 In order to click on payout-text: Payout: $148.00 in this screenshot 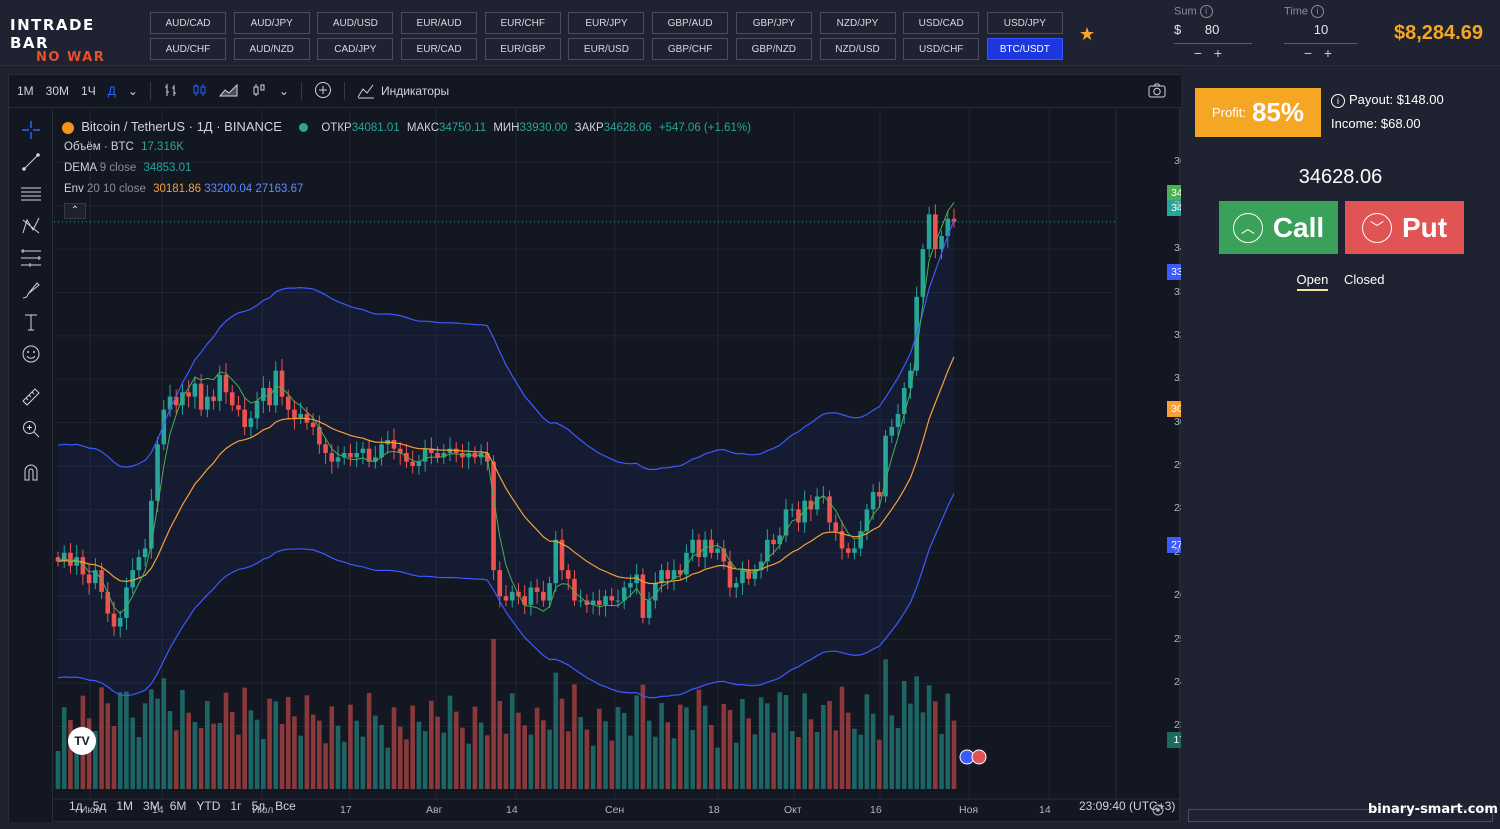, I will do `click(1396, 99)`.